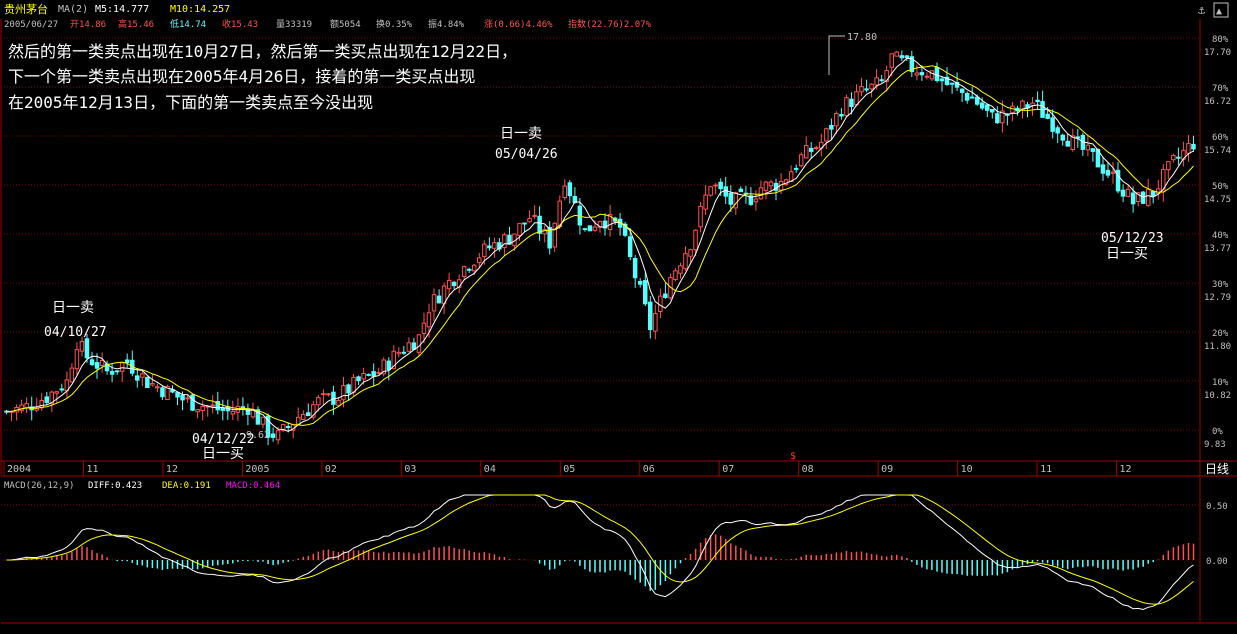 Image resolution: width=1237 pixels, height=634 pixels. Describe the element at coordinates (122, 9) in the screenshot. I see `ma5-value: M5:14.777` at that location.